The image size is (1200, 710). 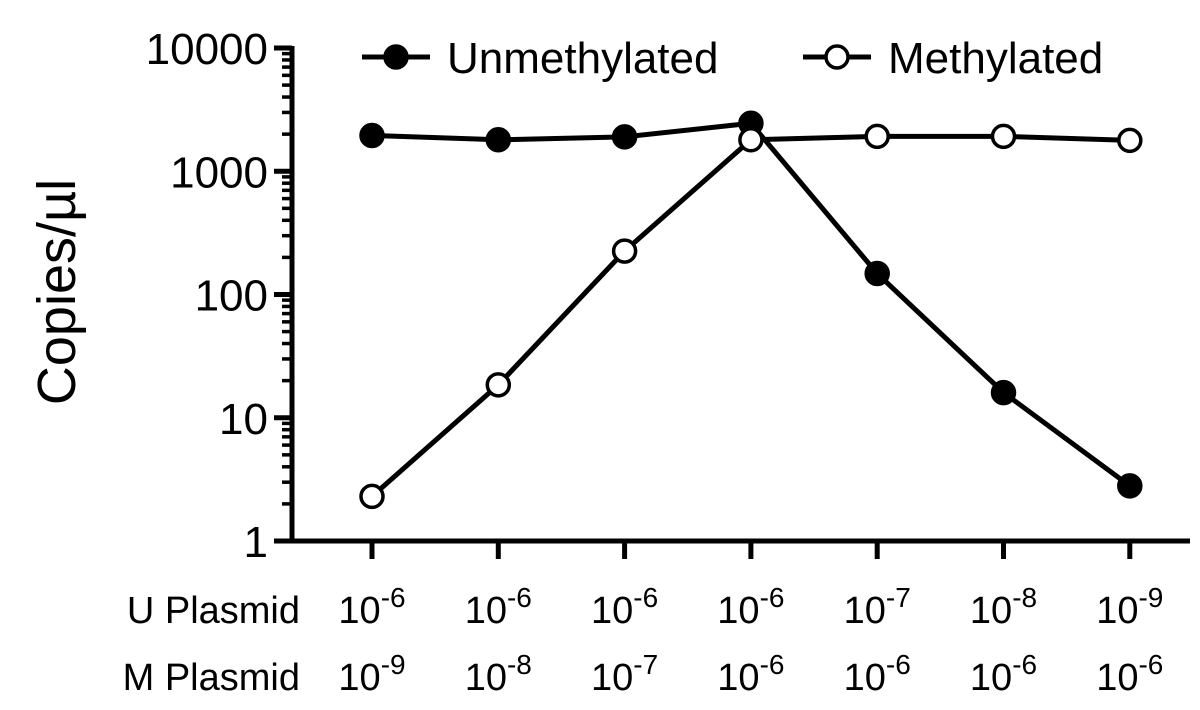 I want to click on y-tick-label: 10000, so click(x=207, y=49).